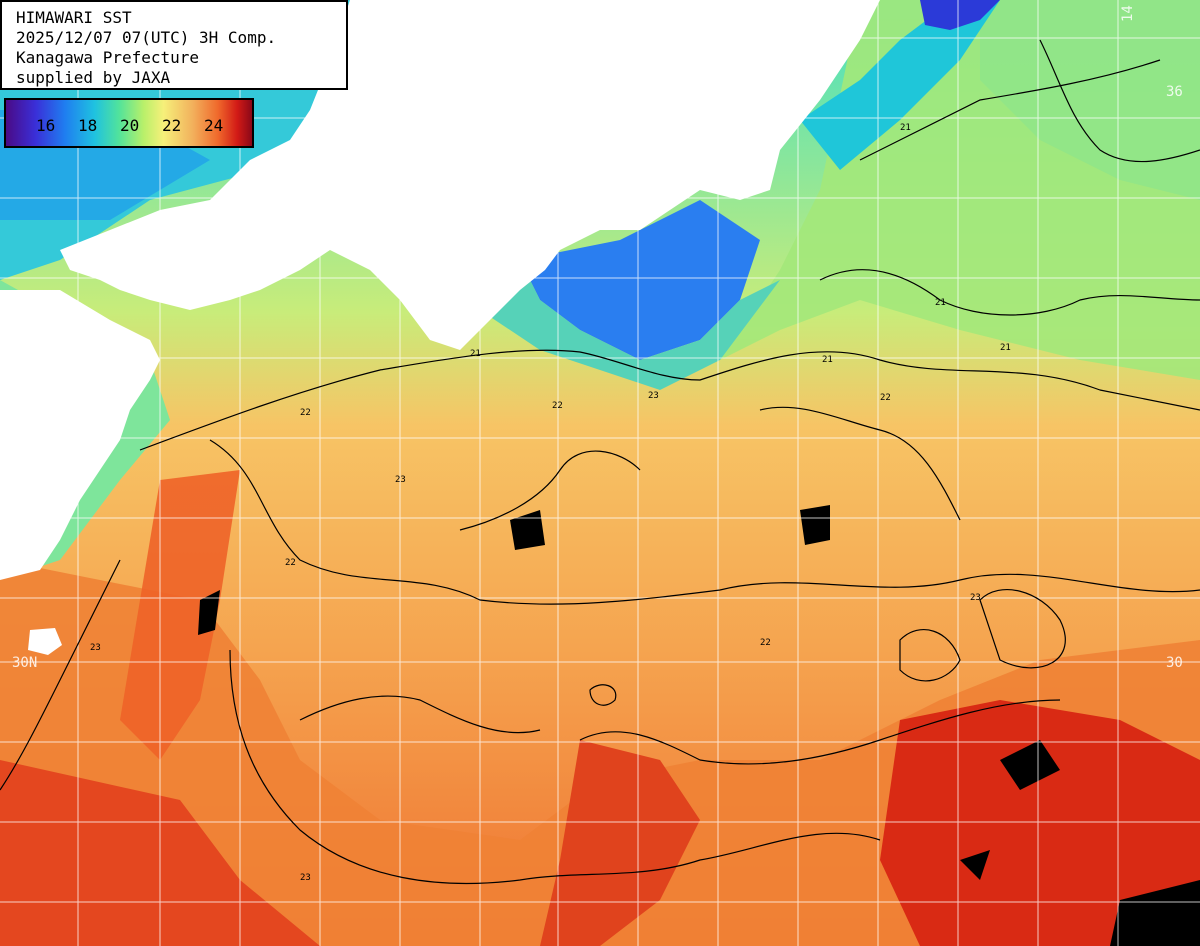  What do you see at coordinates (514, 570) in the screenshot?
I see `cloud-specks-center` at bounding box center [514, 570].